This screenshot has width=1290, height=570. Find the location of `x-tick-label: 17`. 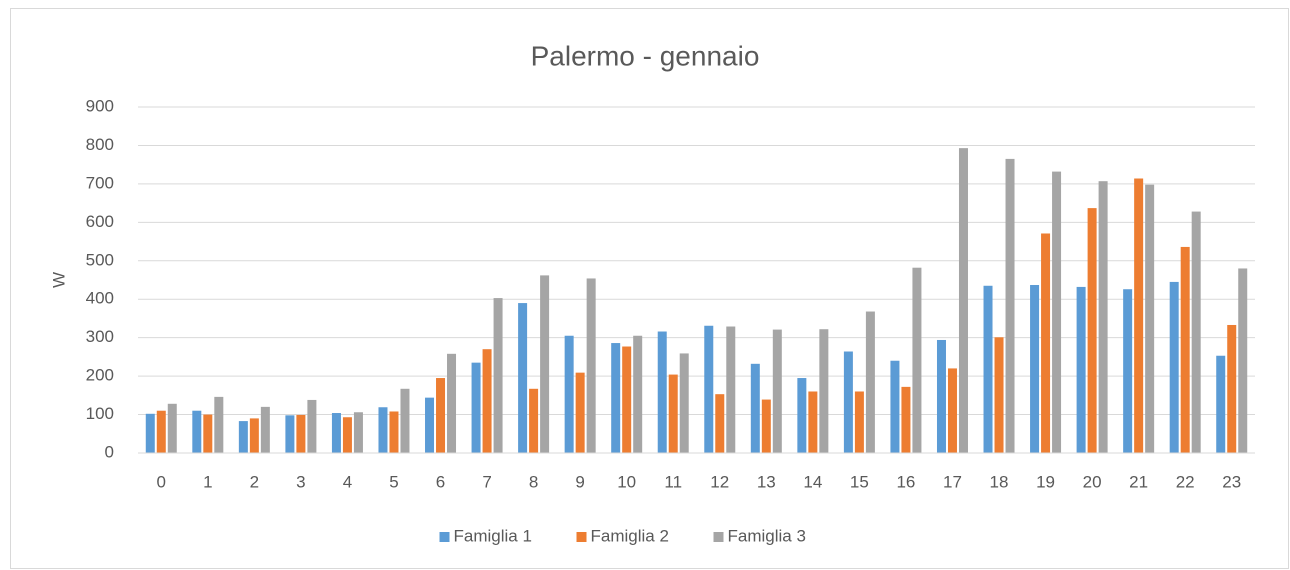

x-tick-label: 17 is located at coordinates (952, 481).